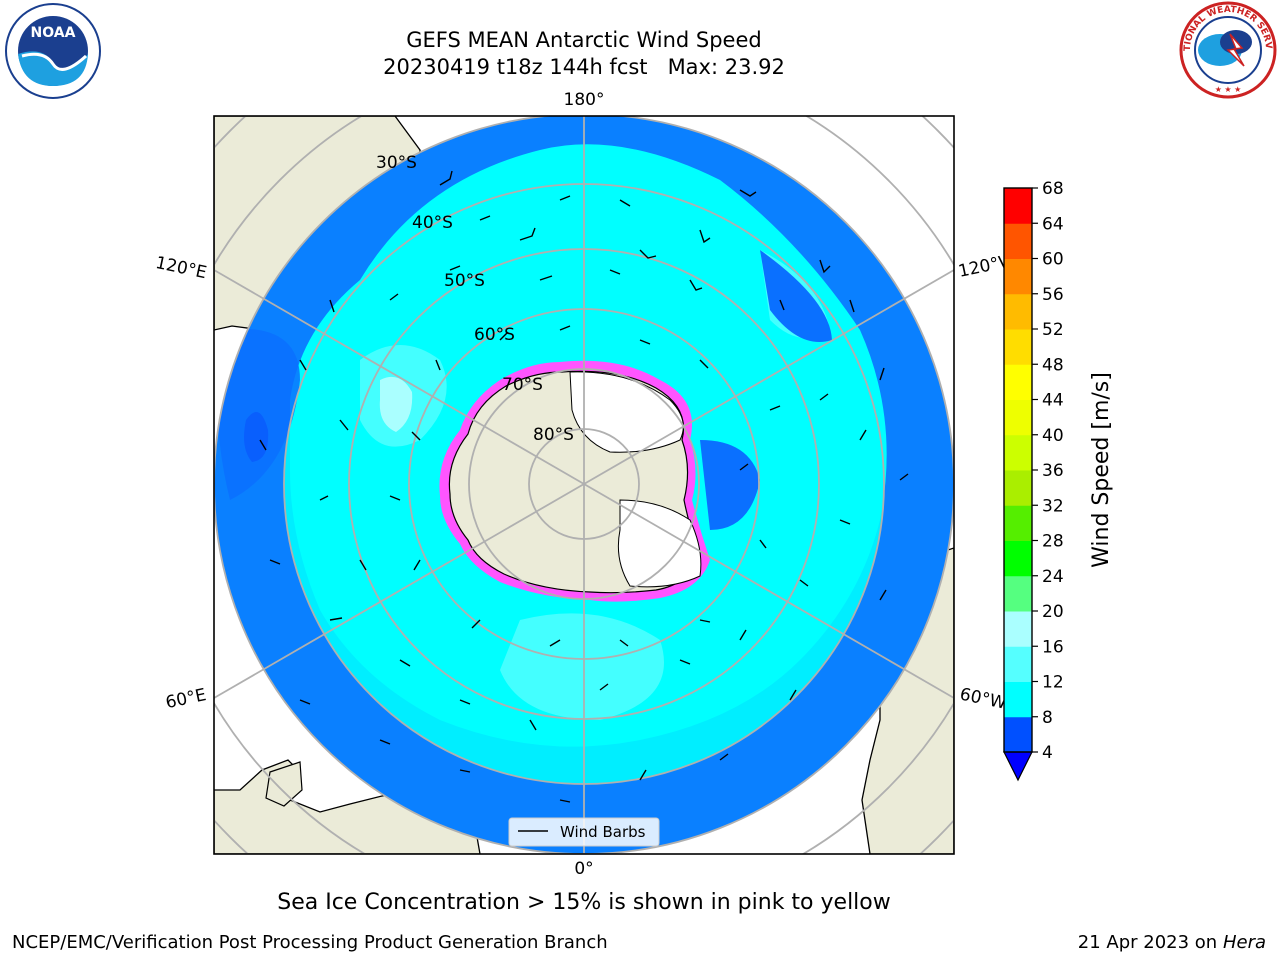 This screenshot has width=1280, height=960. Describe the element at coordinates (730, 485) in the screenshot. I see `wind-band-4-d` at that location.